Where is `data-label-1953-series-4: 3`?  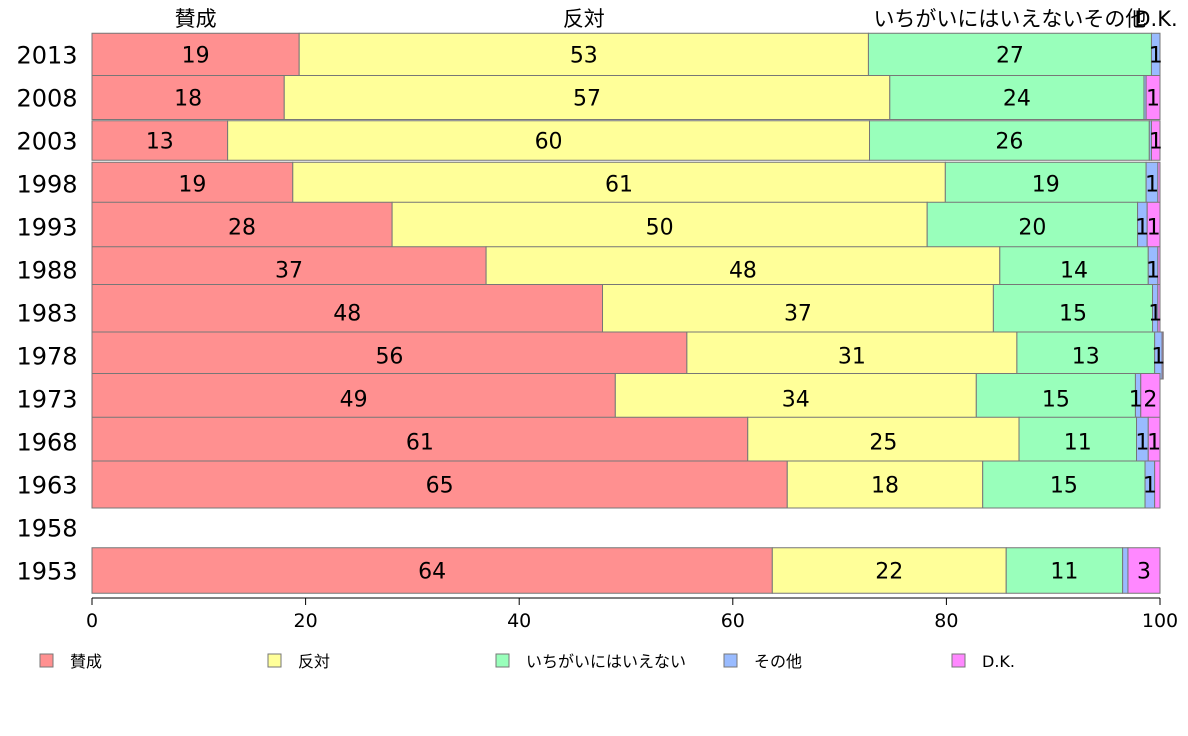 data-label-1953-series-4: 3 is located at coordinates (1144, 572).